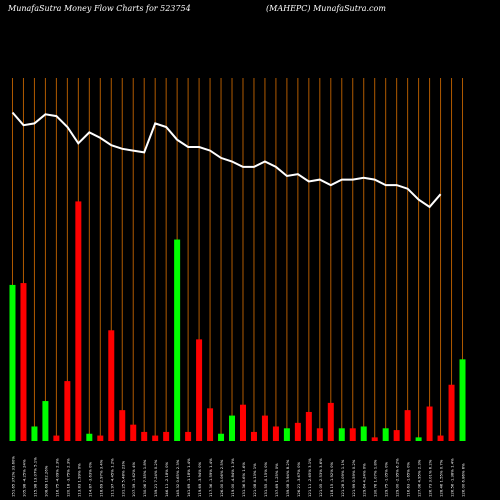  What do you see at coordinates (265, 479) in the screenshot?
I see `x-tick-label: 131.55 -0.15% 0%` at bounding box center [265, 479].